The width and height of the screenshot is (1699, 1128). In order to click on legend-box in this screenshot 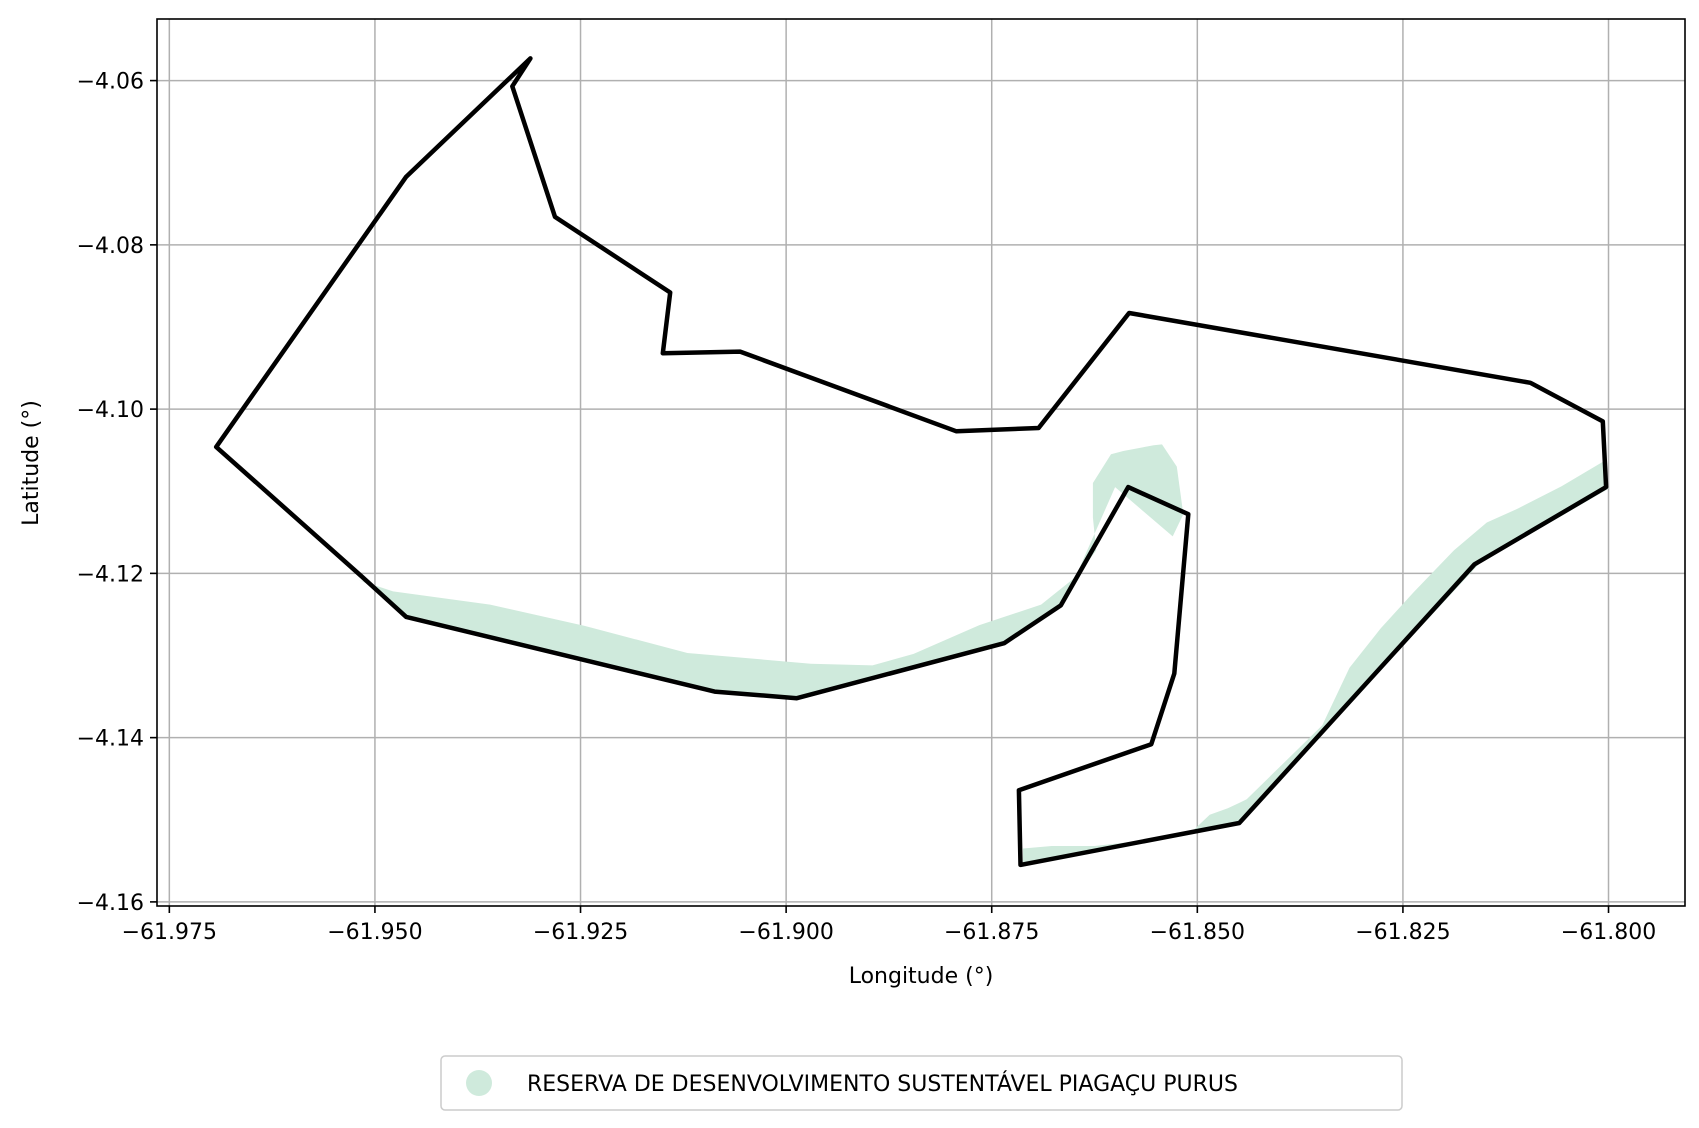, I will do `click(921, 1083)`.